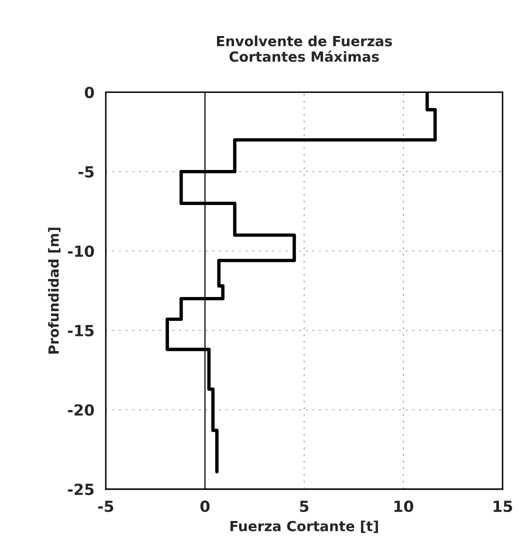 This screenshot has width=529, height=559. Describe the element at coordinates (54, 291) in the screenshot. I see `y-axis-title: Profundidad [m]` at that location.